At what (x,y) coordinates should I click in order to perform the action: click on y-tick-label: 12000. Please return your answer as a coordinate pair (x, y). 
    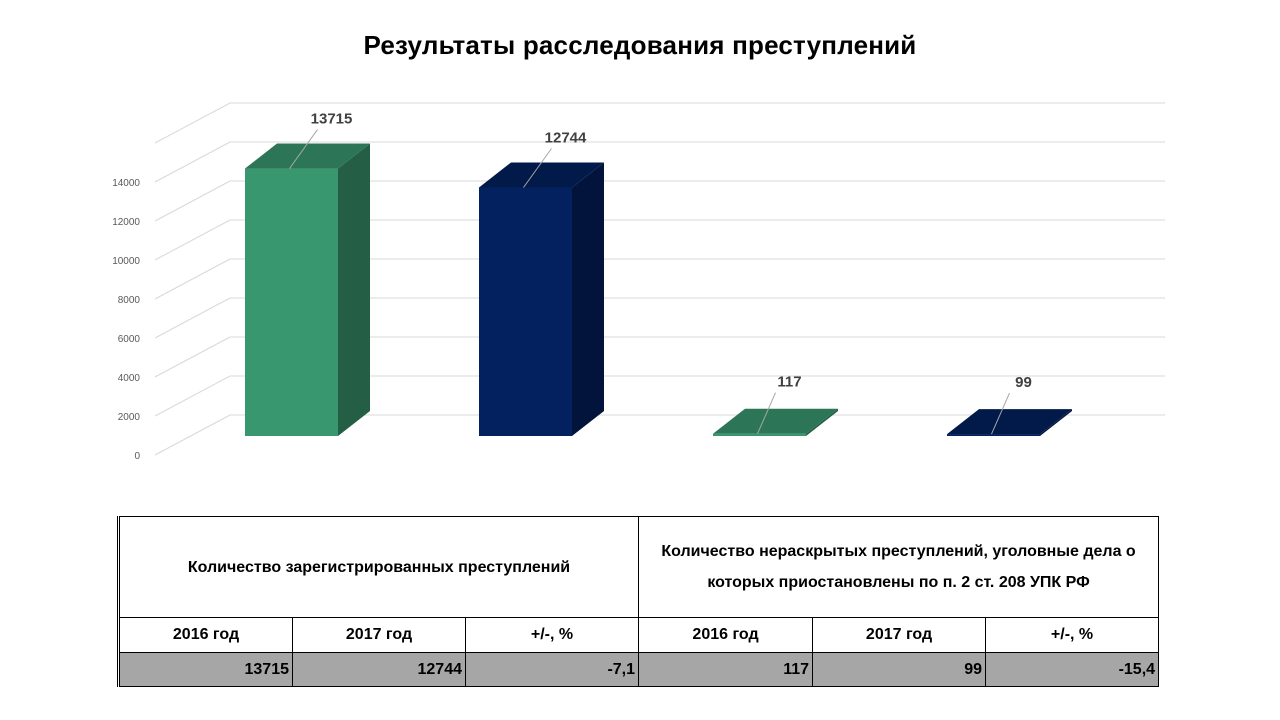
    Looking at the image, I should click on (126, 222).